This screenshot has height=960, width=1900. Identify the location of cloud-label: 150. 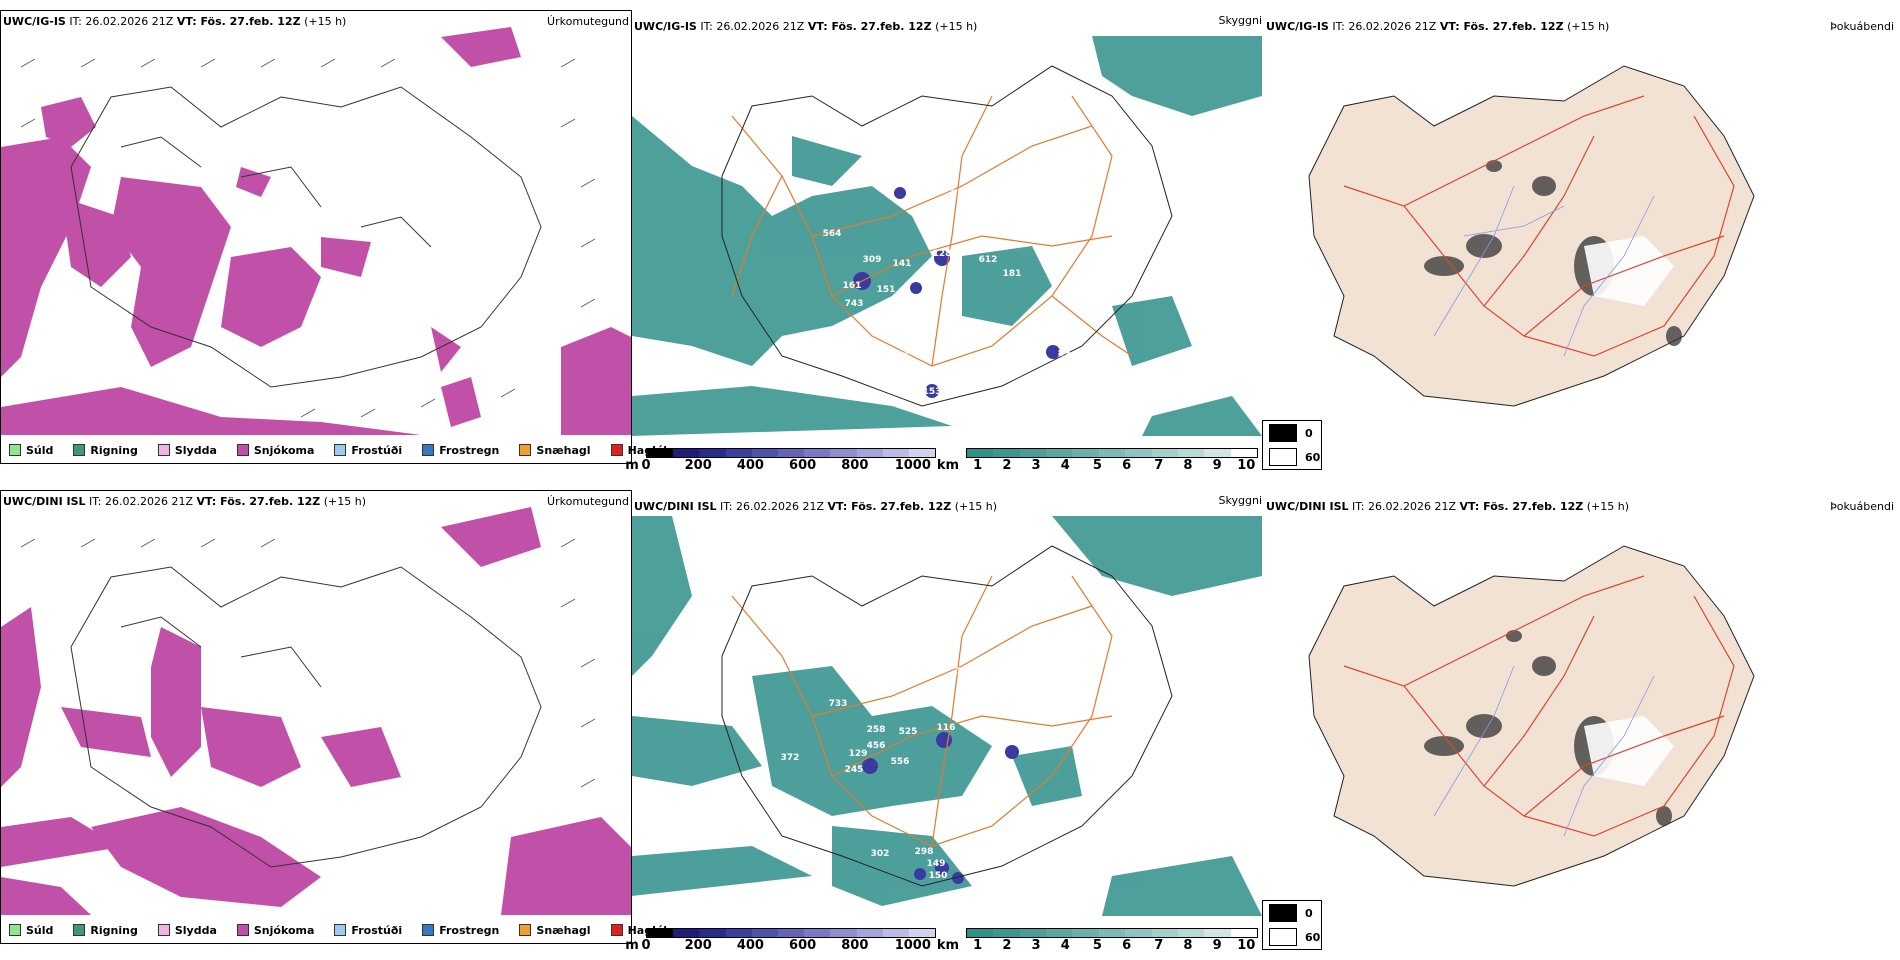
(938, 876).